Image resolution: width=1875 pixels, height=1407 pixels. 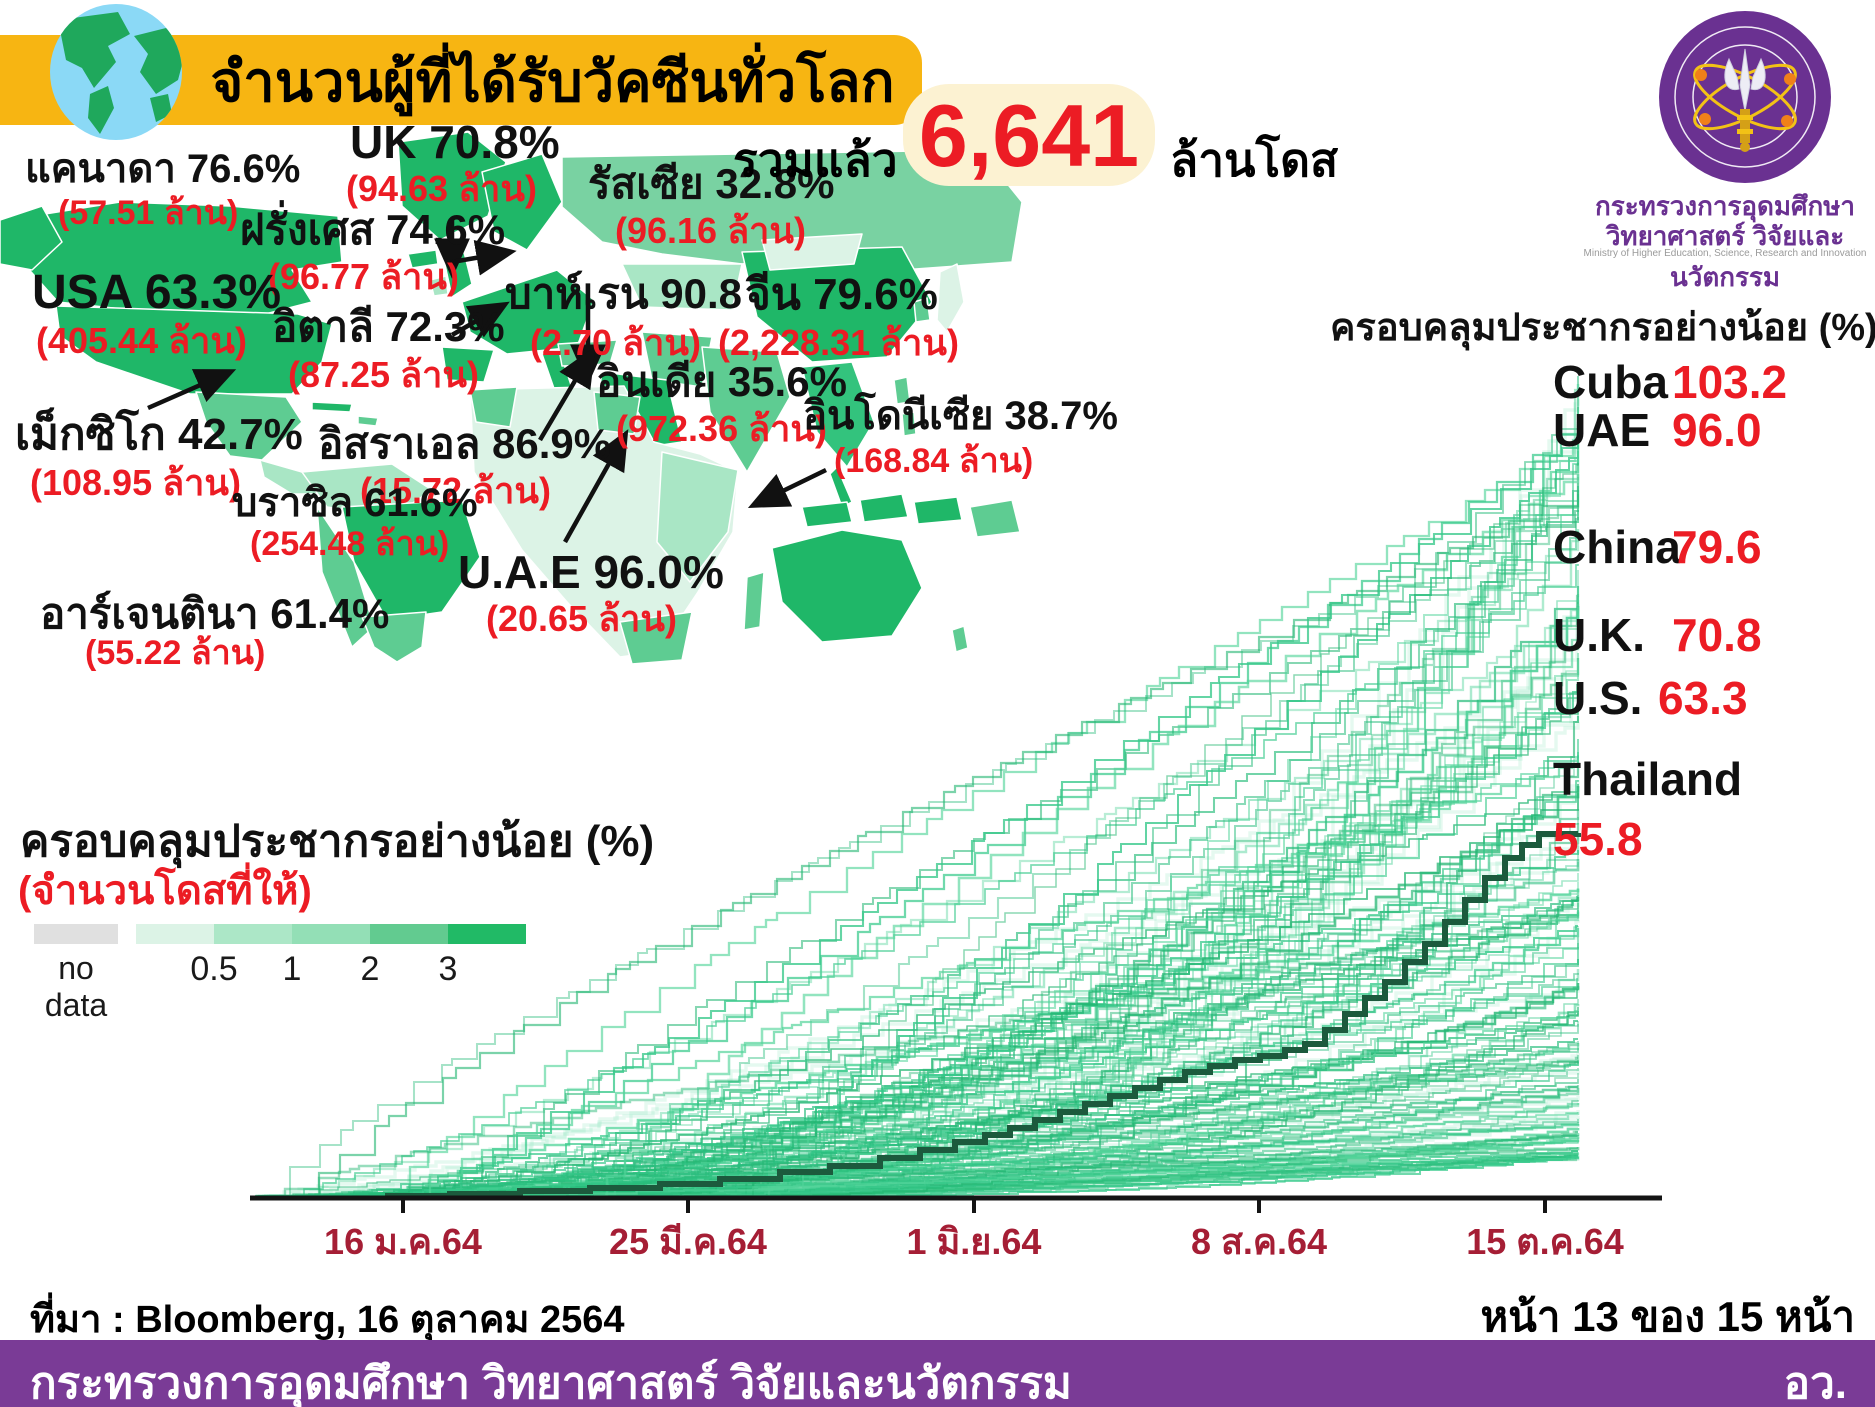 I want to click on logo-text-line1: กระทรวงการอุดมศึกษา, so click(x=1725, y=206).